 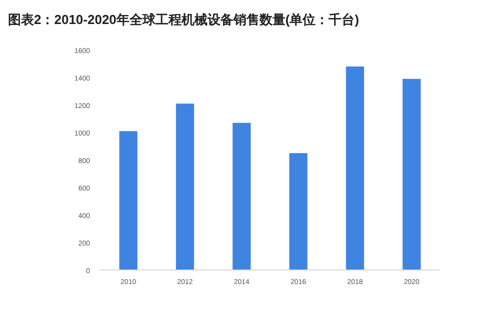 I want to click on chart-title: 图表2：2010-2020年全球工程机械设备销售数量(单位：千台), so click(x=184, y=19).